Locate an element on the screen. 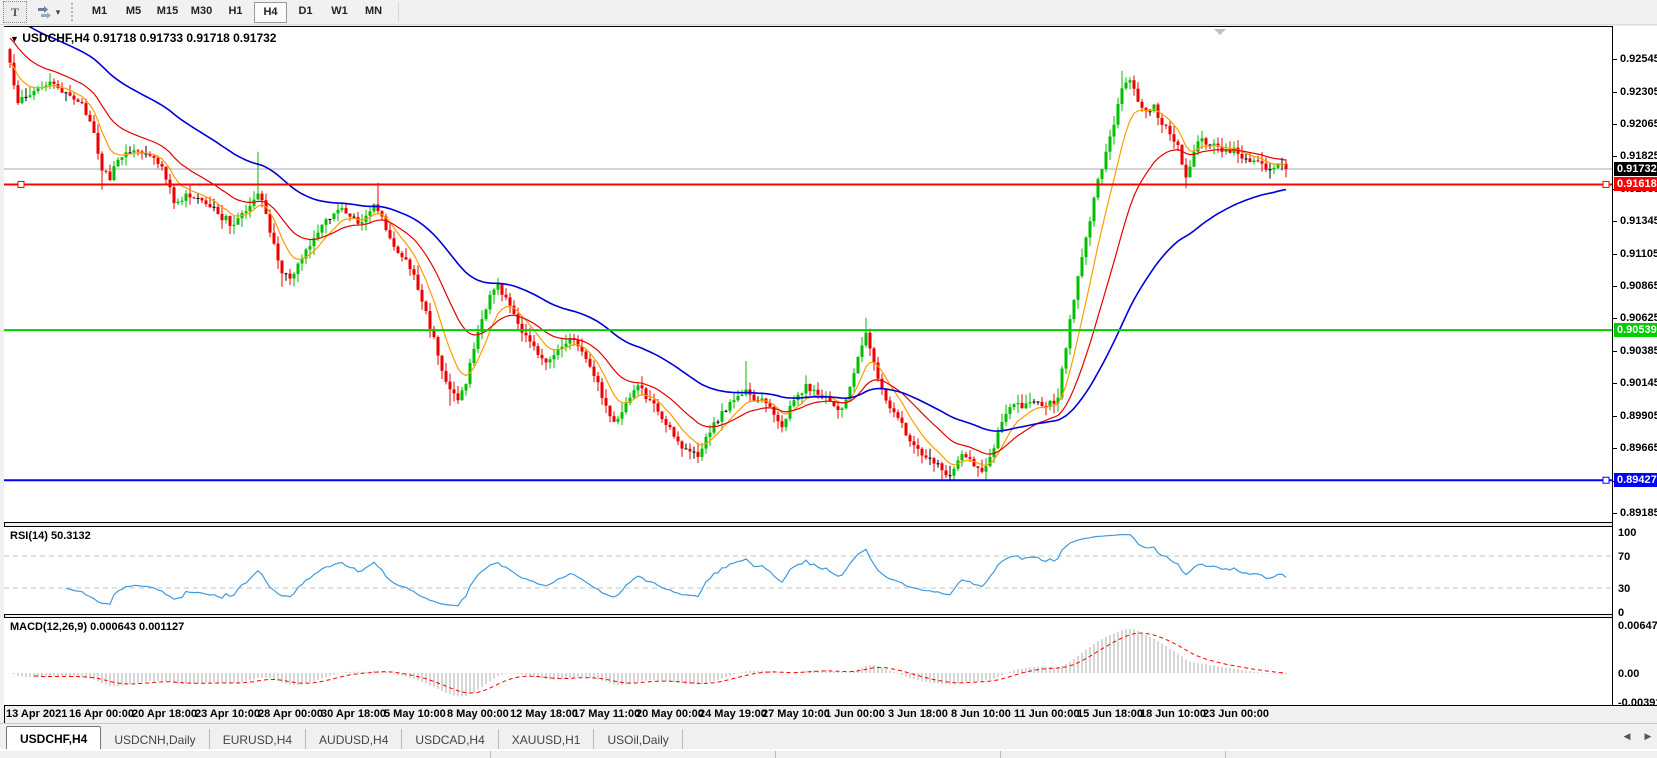  chart-tab-usdchf-h4: USDCHF,H4 is located at coordinates (54, 738).